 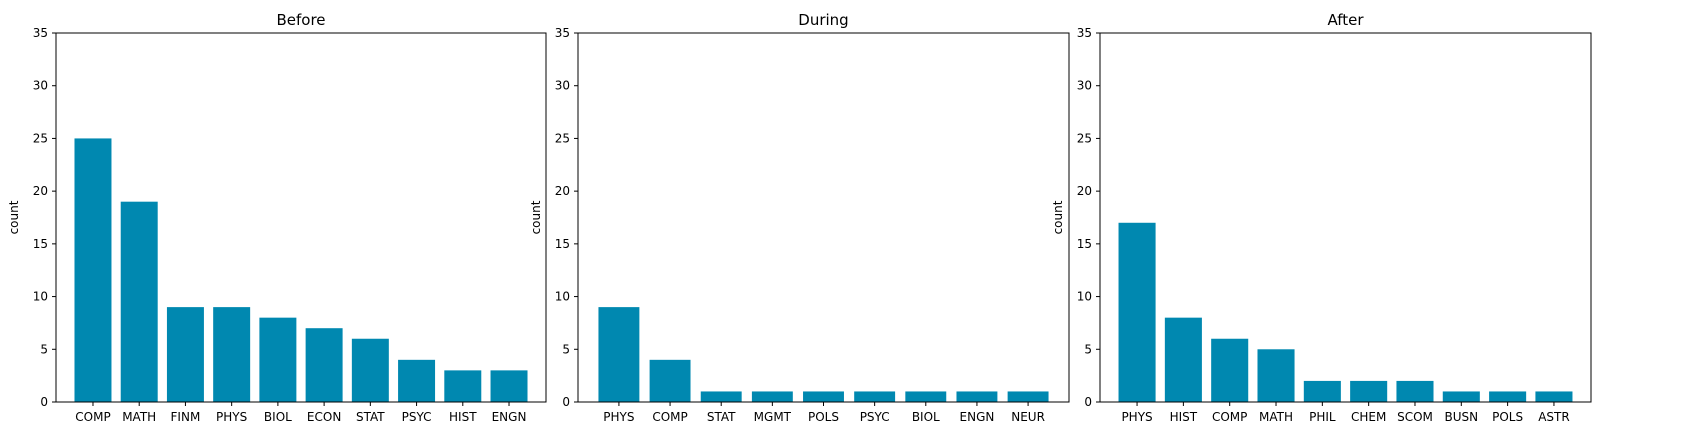 I want to click on bar-neur, so click(x=1028, y=396).